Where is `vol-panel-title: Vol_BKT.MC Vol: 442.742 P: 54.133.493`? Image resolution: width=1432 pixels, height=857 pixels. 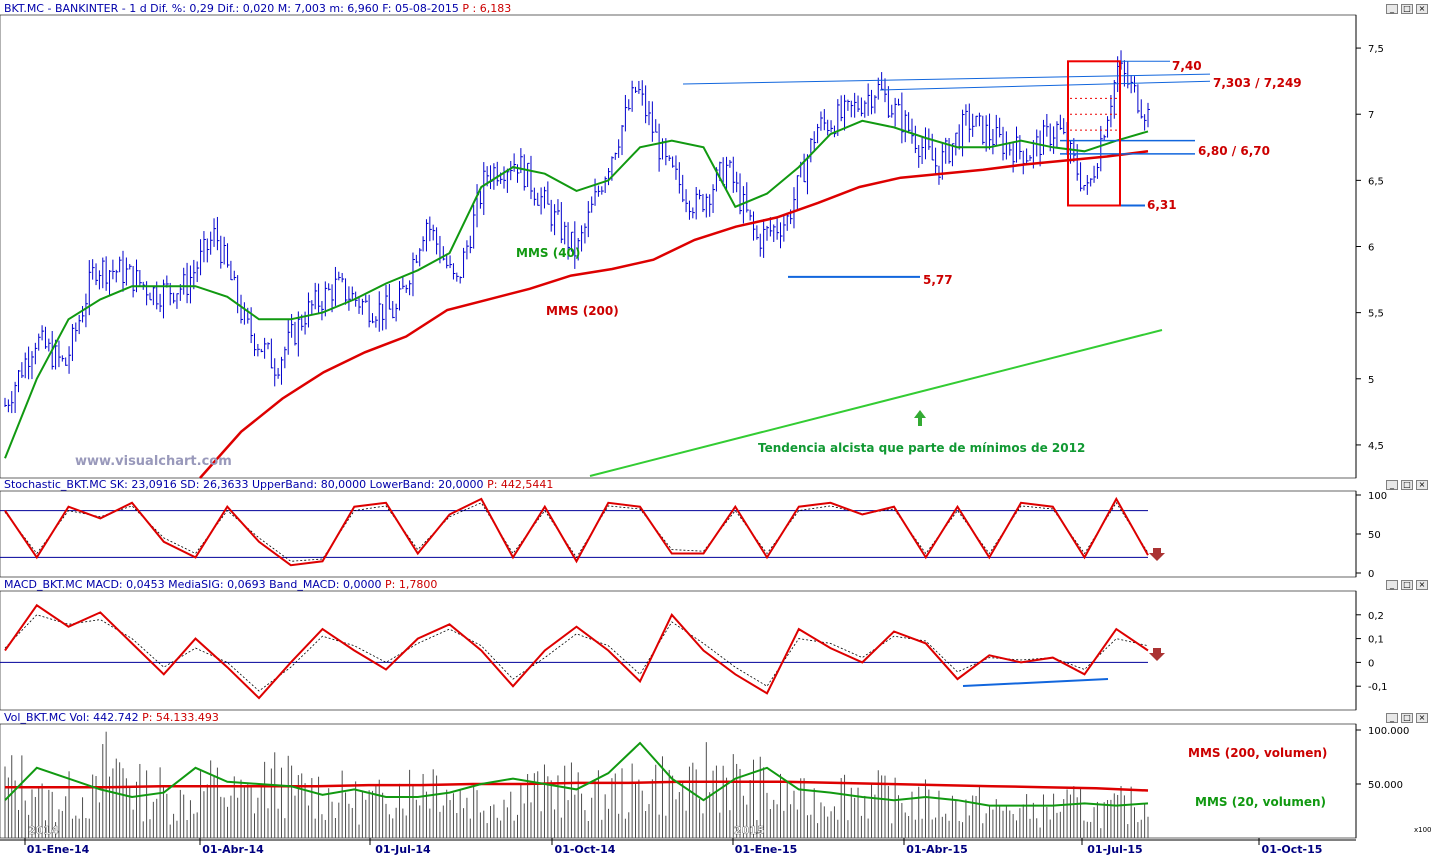
vol-panel-title: Vol_BKT.MC Vol: 442.742 P: 54.133.493 is located at coordinates (111, 717).